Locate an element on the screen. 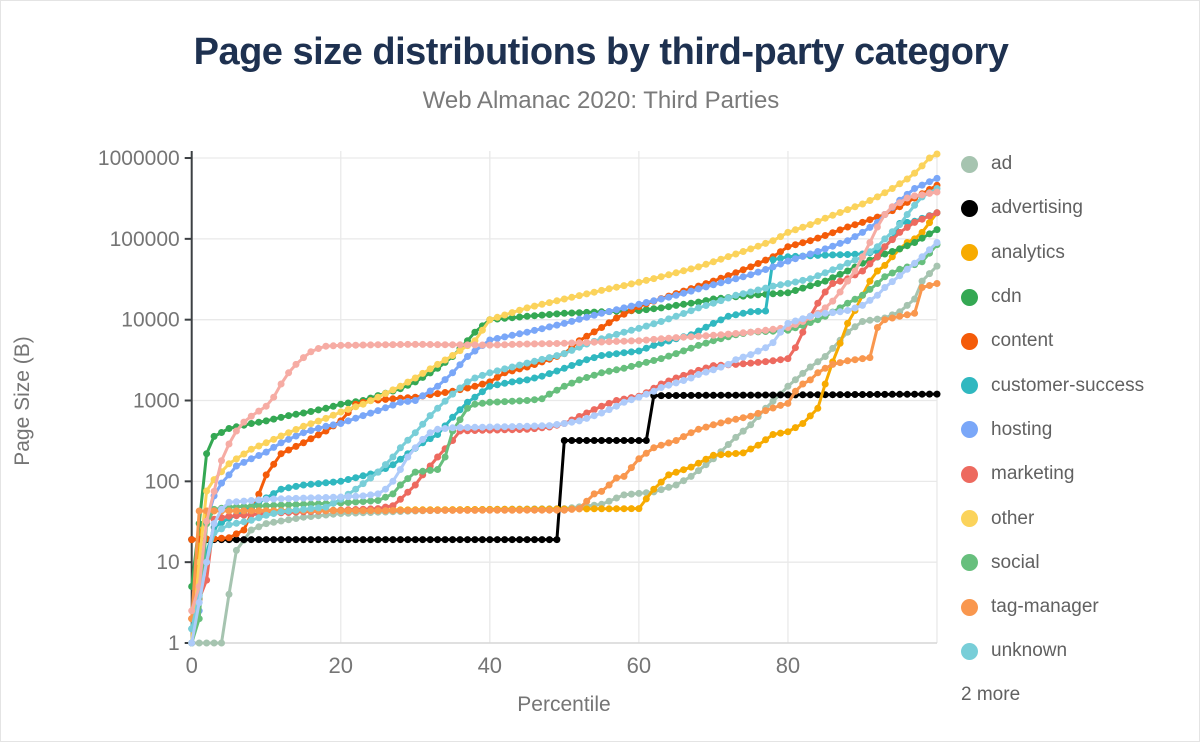  svg-text: 10 is located at coordinates (167, 562).